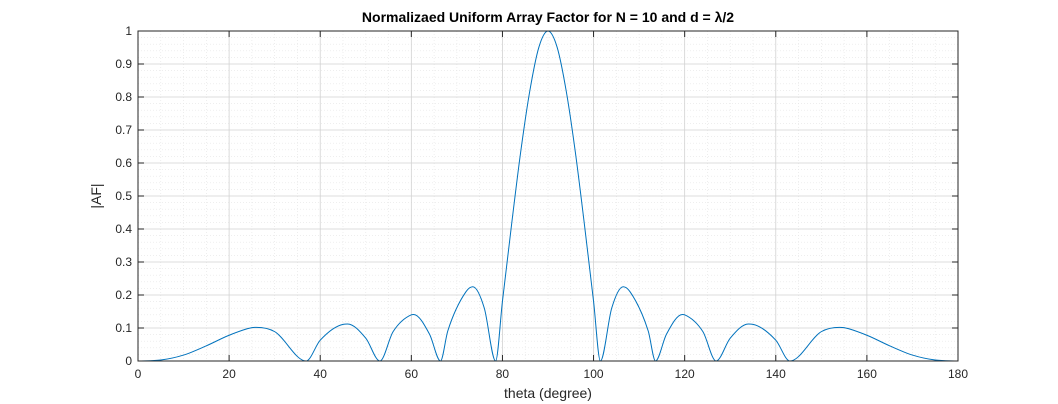  I want to click on y-tick-label: 0.1, so click(123, 328).